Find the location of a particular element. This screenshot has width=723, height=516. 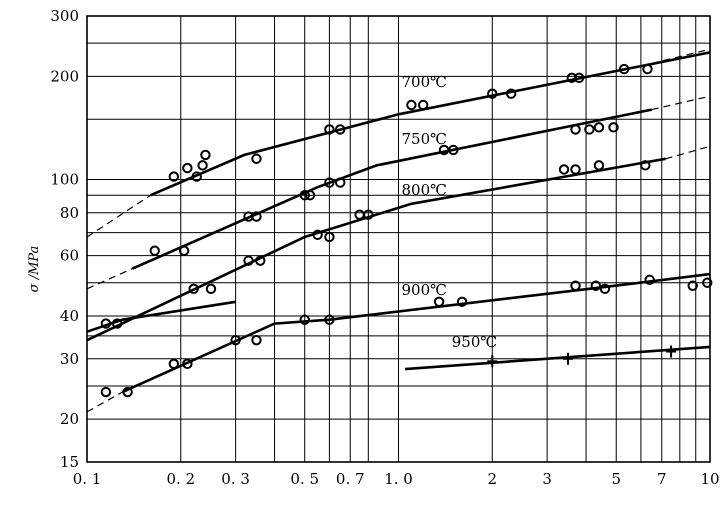

700c-point-4 is located at coordinates (202, 165).